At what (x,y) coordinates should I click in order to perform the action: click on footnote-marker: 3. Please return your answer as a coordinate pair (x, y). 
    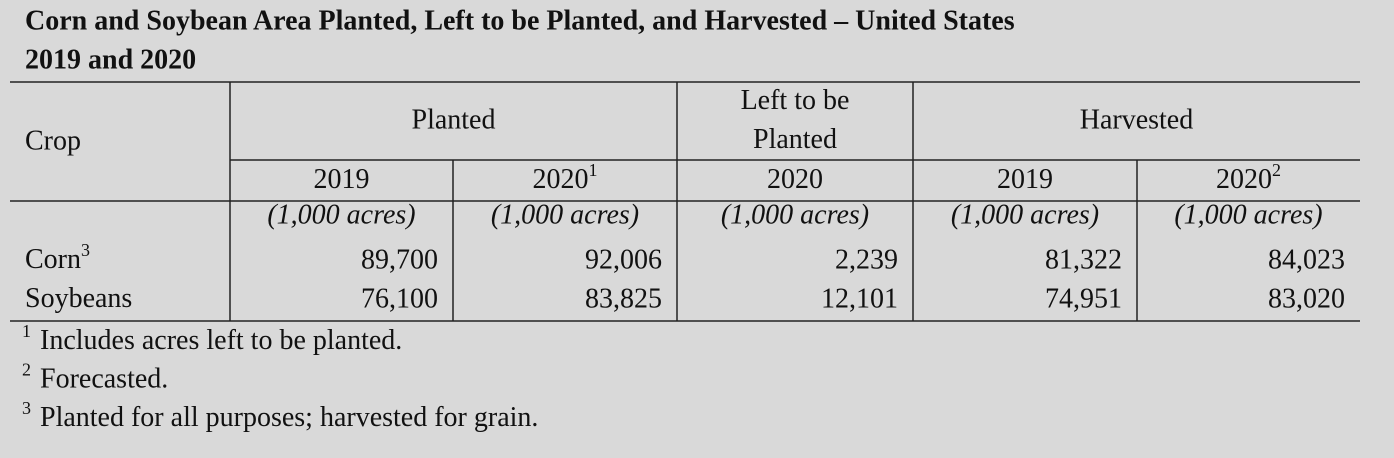
    Looking at the image, I should click on (26, 408).